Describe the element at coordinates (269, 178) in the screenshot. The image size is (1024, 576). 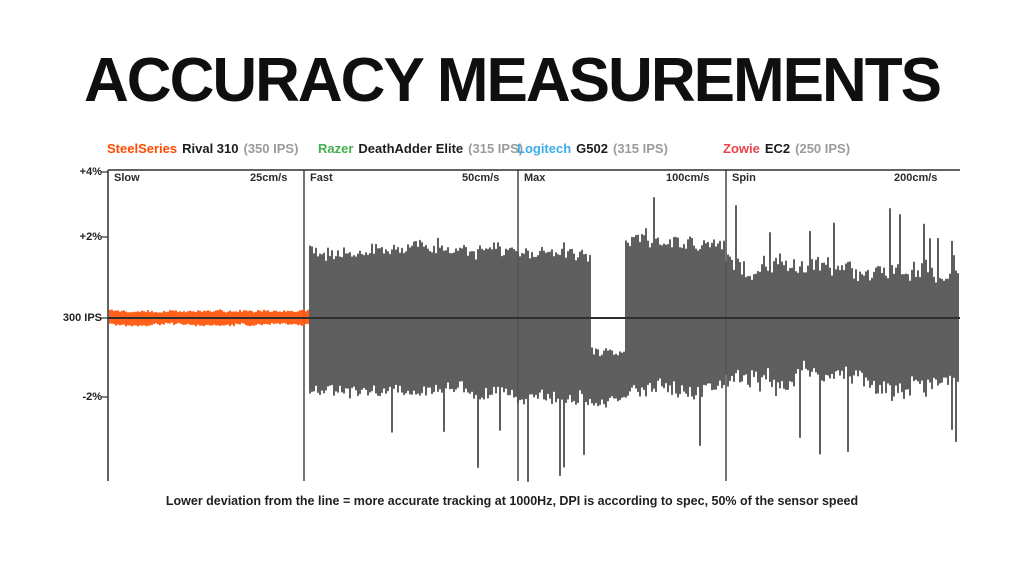
I see `segment-label: 25cm/s` at that location.